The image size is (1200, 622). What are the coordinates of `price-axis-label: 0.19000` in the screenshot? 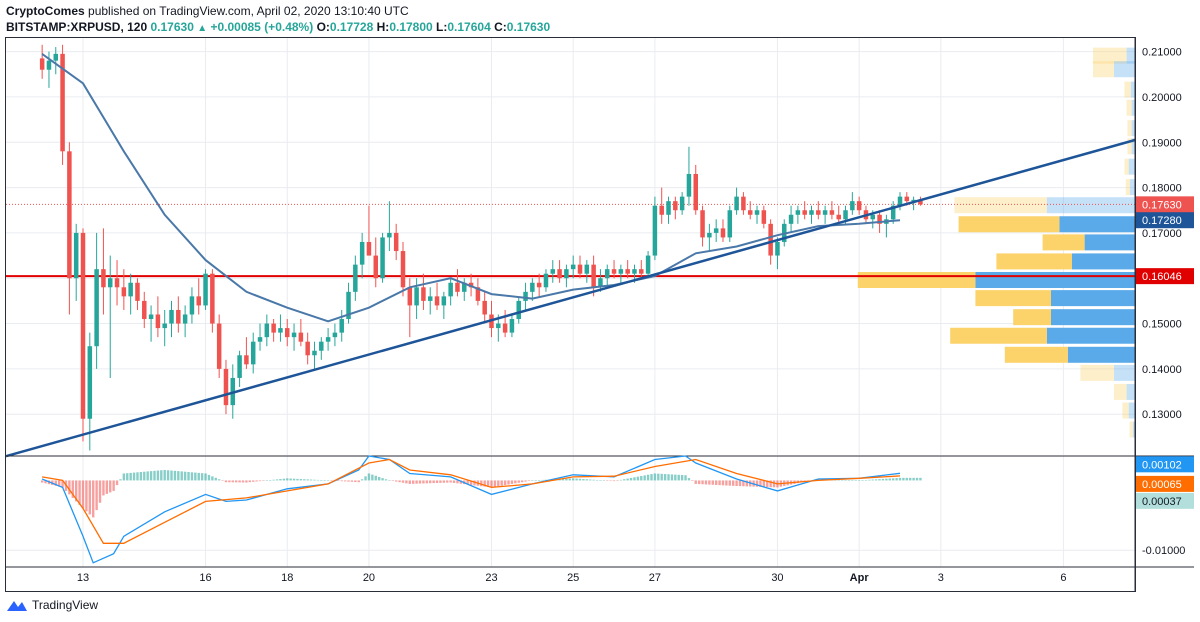 It's located at (1162, 143).